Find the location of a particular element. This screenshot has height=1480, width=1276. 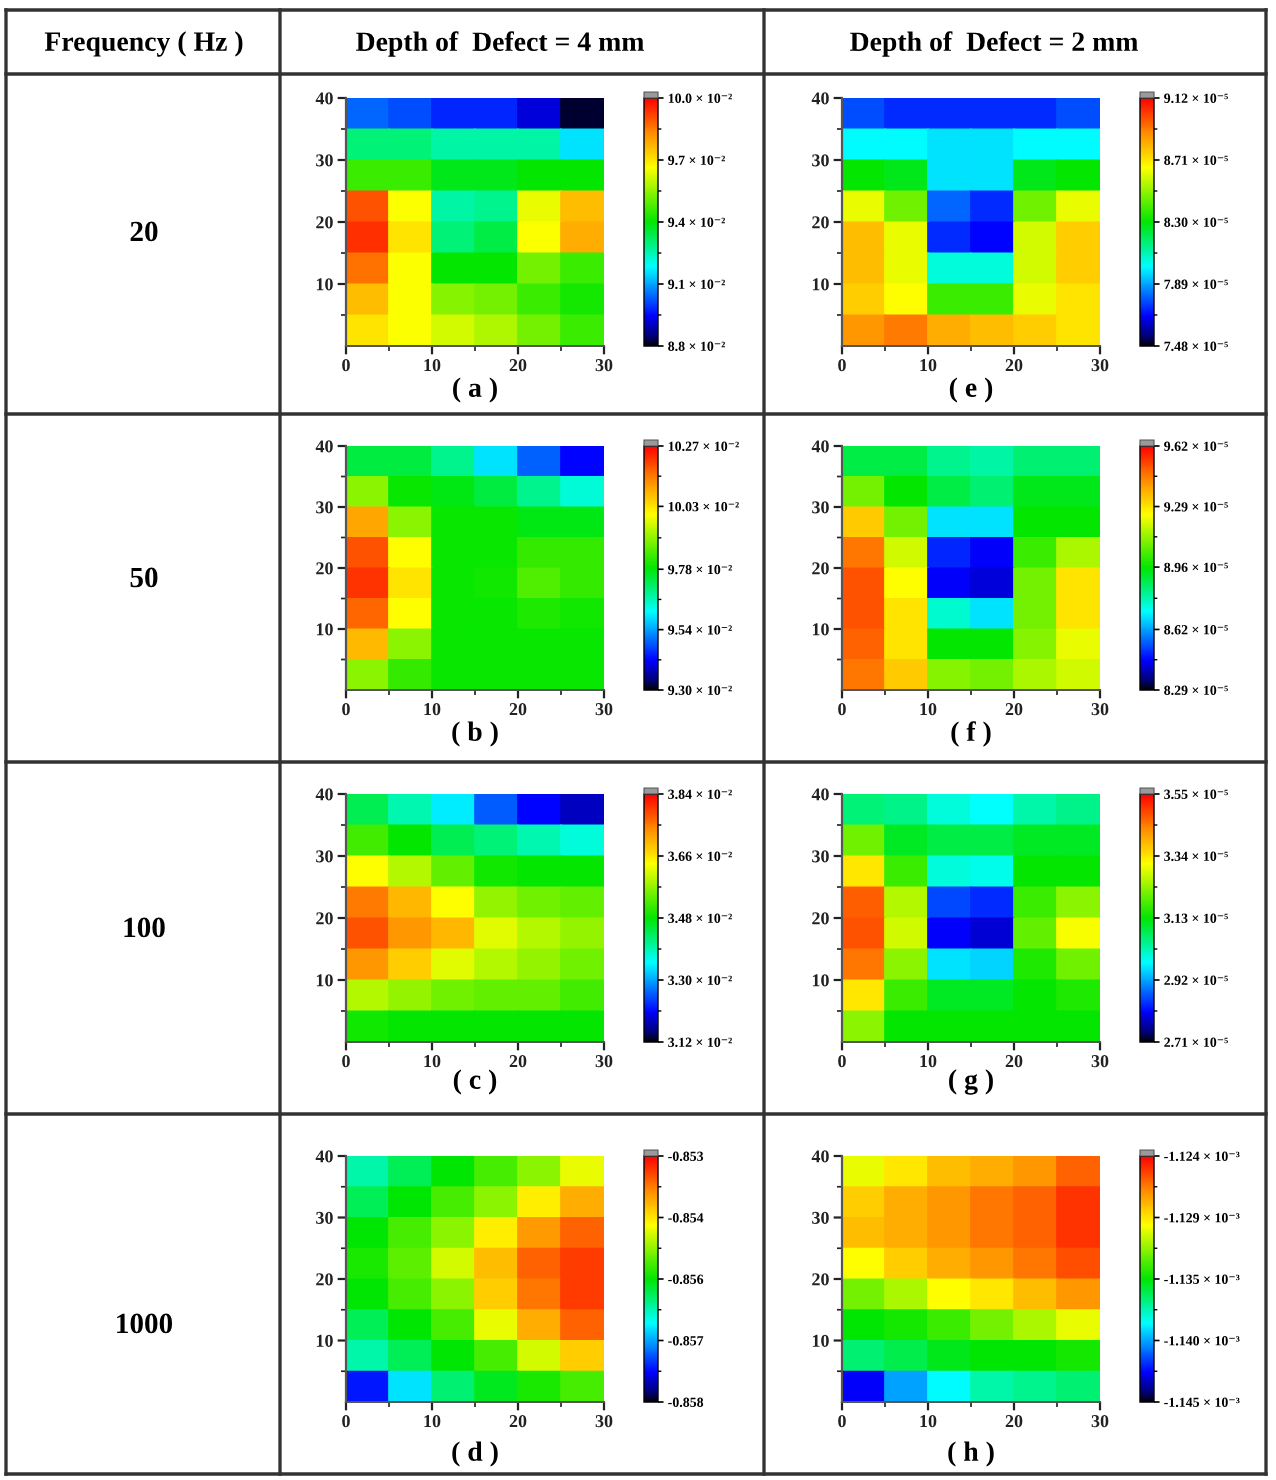

x-axis-title: ( f ) is located at coordinates (971, 734).